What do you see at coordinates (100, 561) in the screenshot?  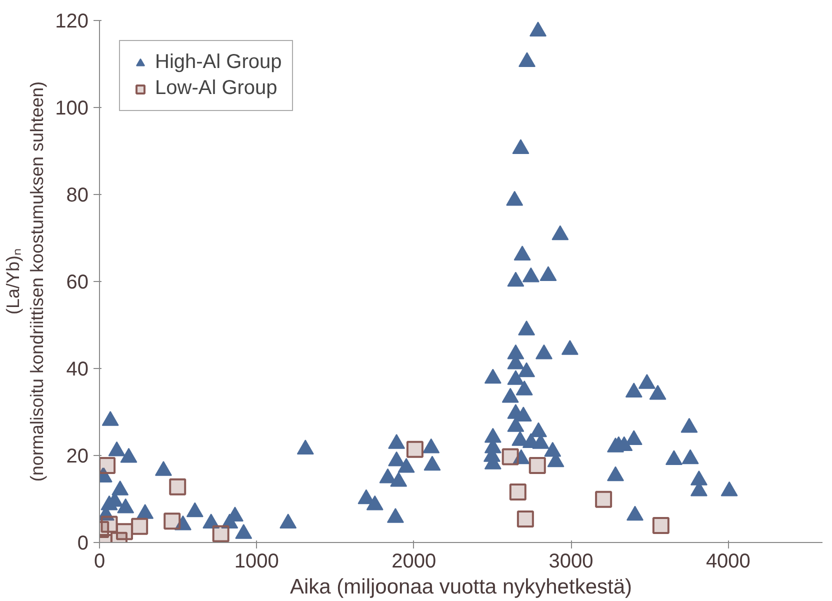 I see `x-tick-label: 0` at bounding box center [100, 561].